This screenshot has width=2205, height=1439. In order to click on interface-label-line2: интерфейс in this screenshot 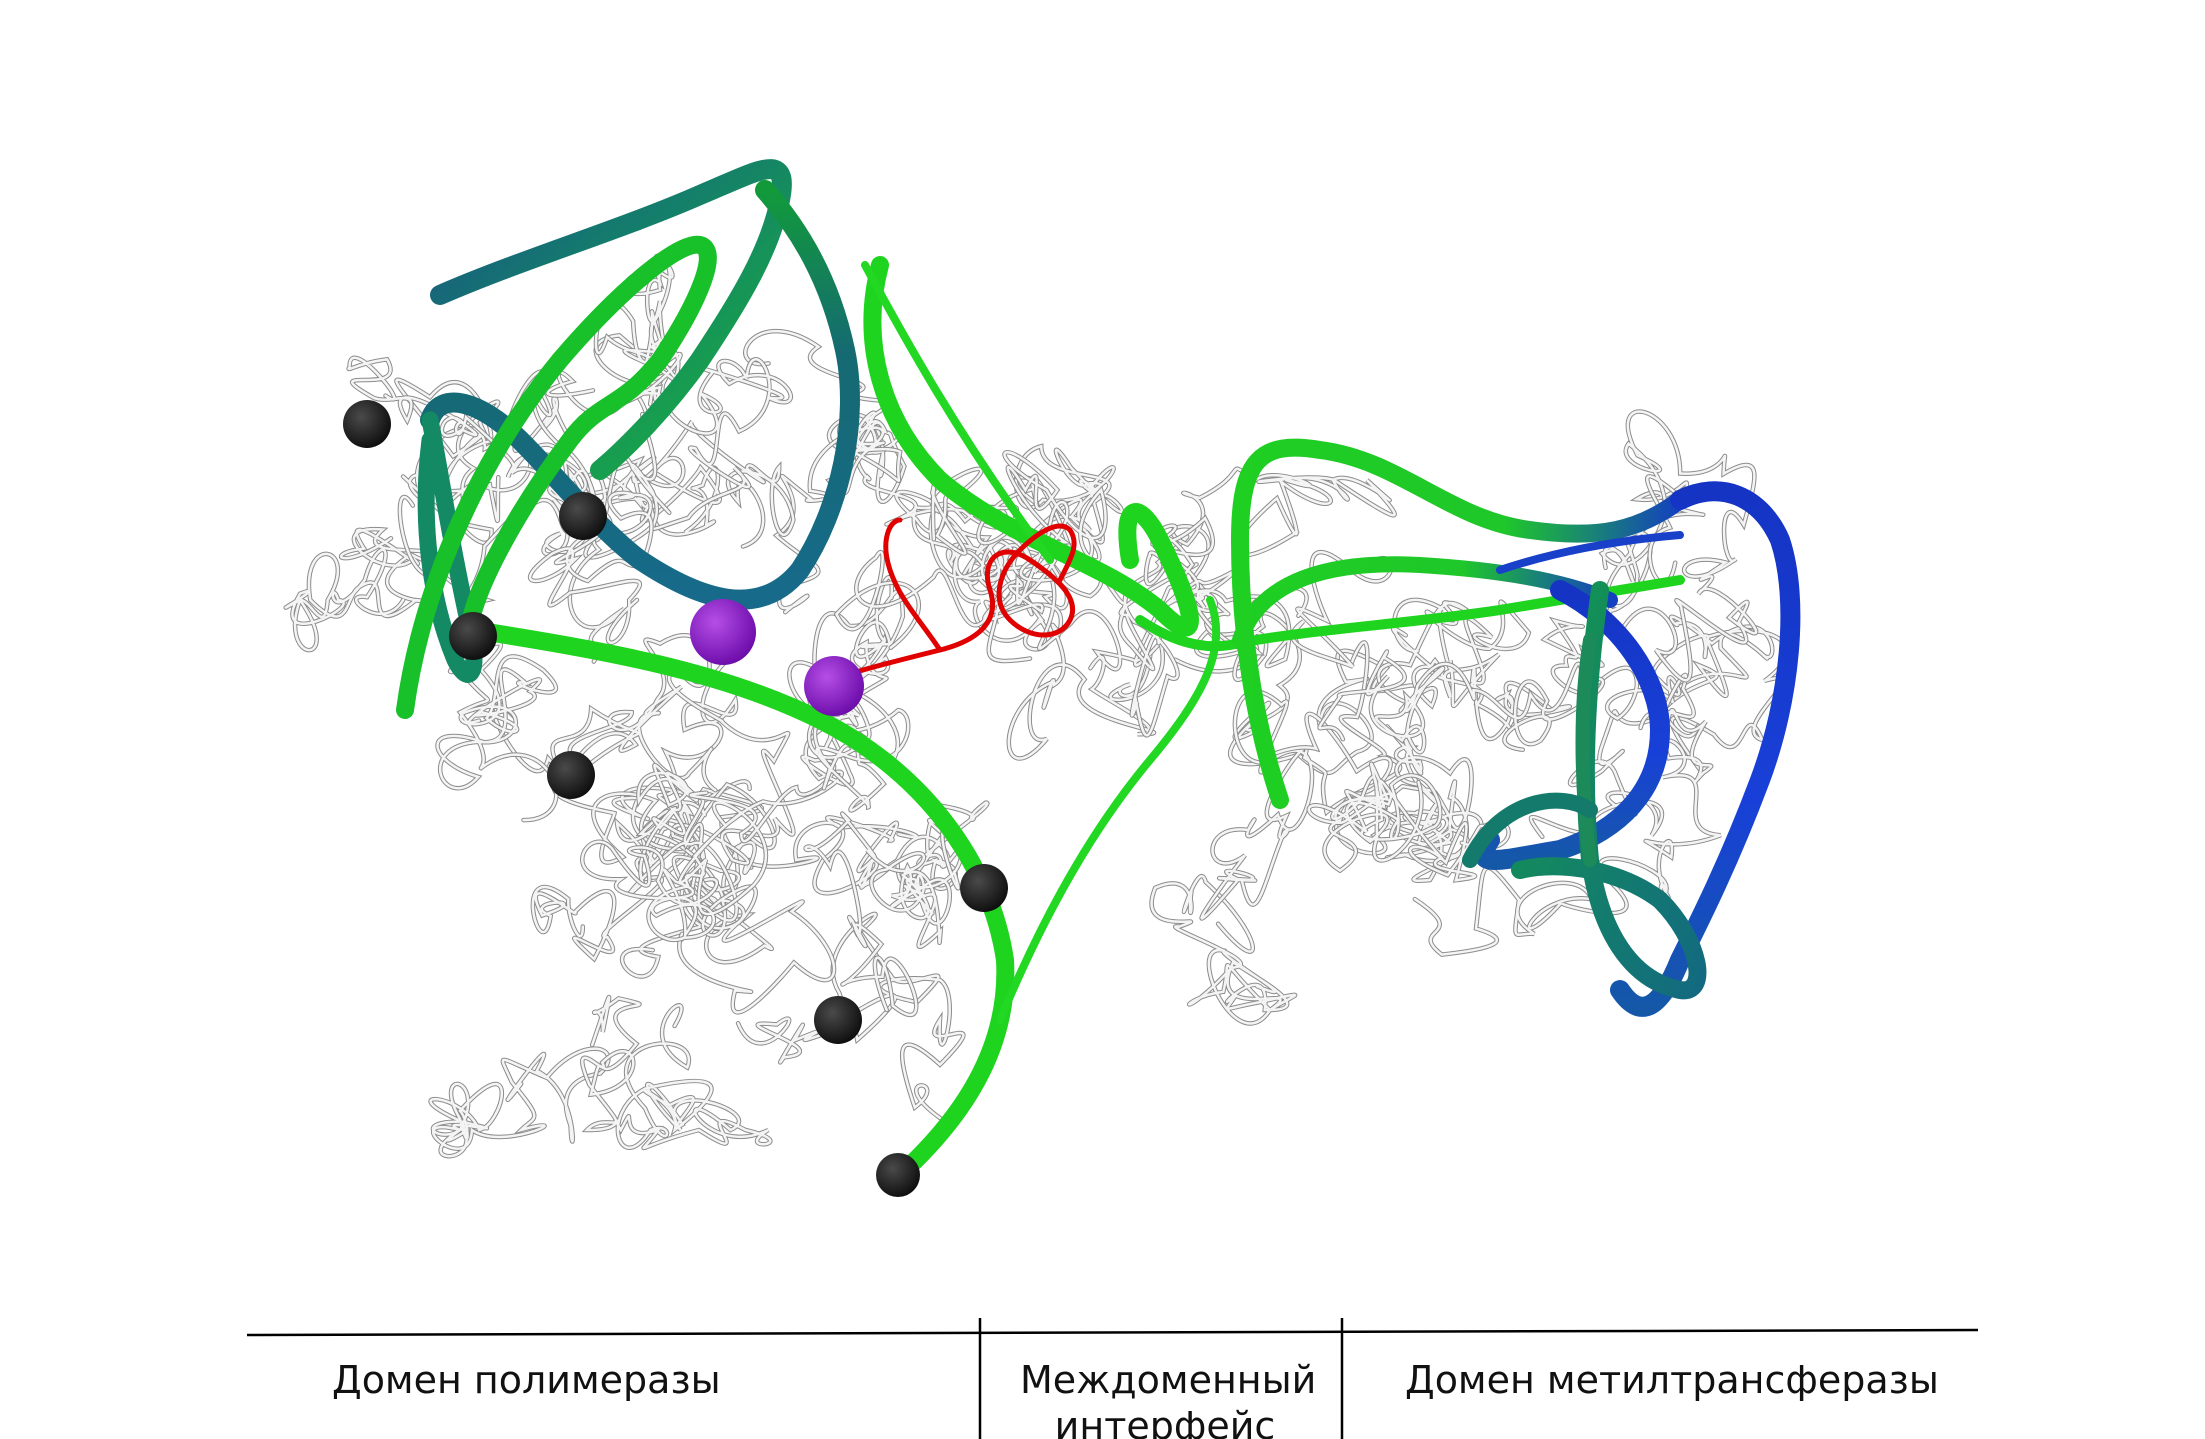, I will do `click(1165, 1421)`.